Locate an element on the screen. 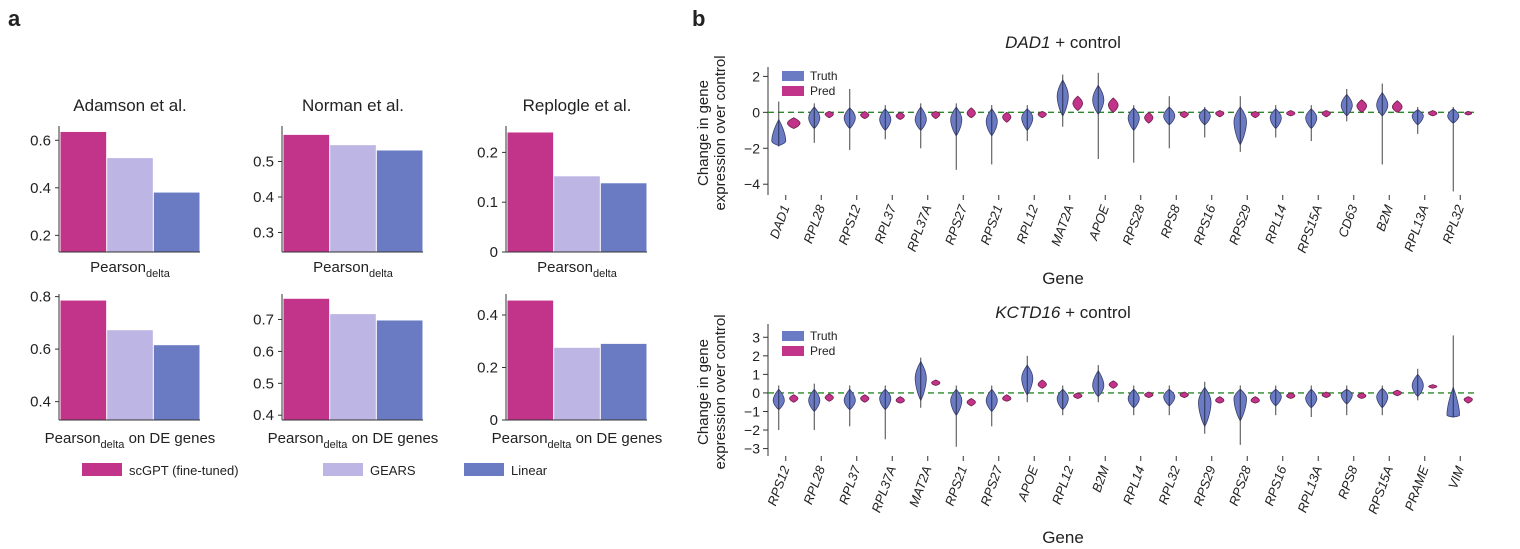  violin-group-RPL12: RPL12 is located at coordinates (1066, 445).